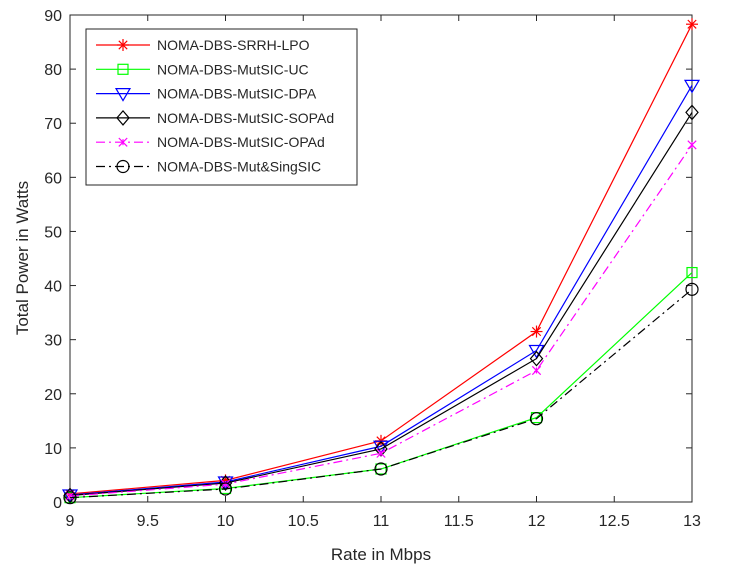 The image size is (737, 567). Describe the element at coordinates (233, 45) in the screenshot. I see `legend-label: NOMA-DBS-SRRH-LPO` at that location.